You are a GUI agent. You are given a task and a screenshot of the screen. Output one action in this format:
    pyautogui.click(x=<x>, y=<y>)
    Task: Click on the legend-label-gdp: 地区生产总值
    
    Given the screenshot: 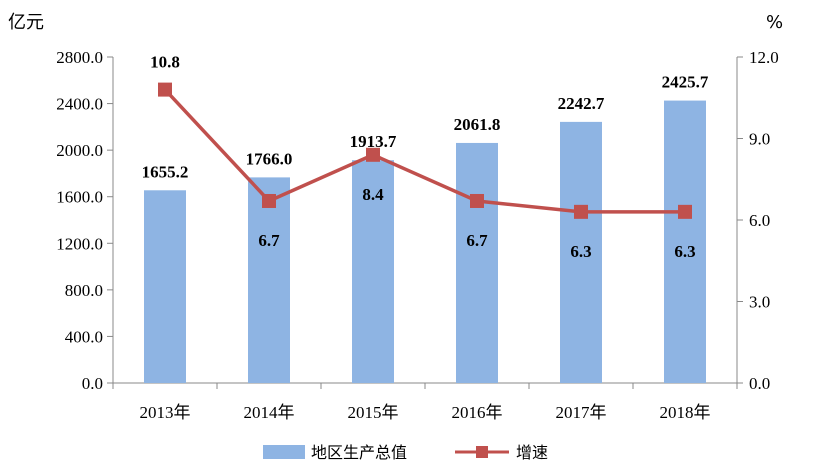 What is the action you would take?
    pyautogui.click(x=359, y=452)
    